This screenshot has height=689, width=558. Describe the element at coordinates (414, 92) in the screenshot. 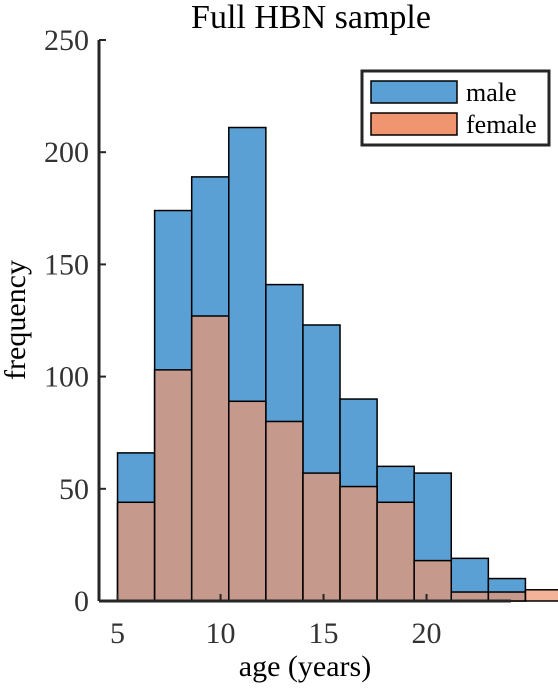

I see `legend-swatch-male` at that location.